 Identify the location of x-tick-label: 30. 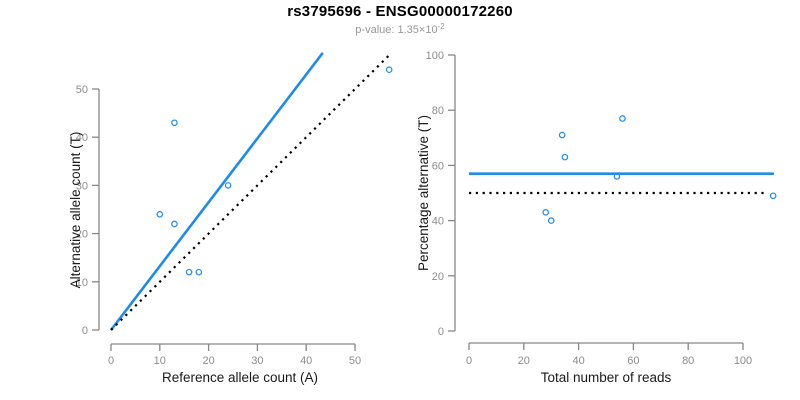
(257, 361).